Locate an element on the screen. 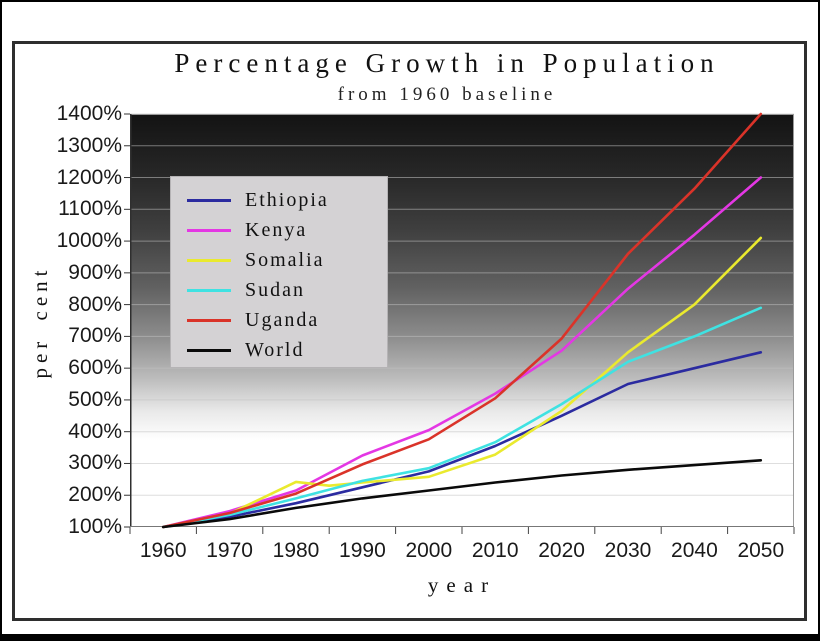  x-axis-title: year is located at coordinates (462, 585).